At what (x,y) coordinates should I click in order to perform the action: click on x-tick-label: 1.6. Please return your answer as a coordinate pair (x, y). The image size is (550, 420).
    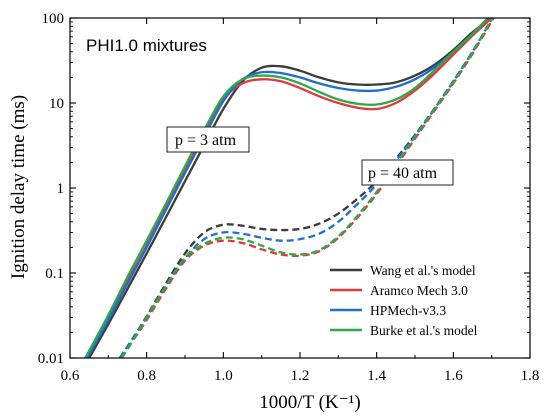
    Looking at the image, I should click on (453, 376).